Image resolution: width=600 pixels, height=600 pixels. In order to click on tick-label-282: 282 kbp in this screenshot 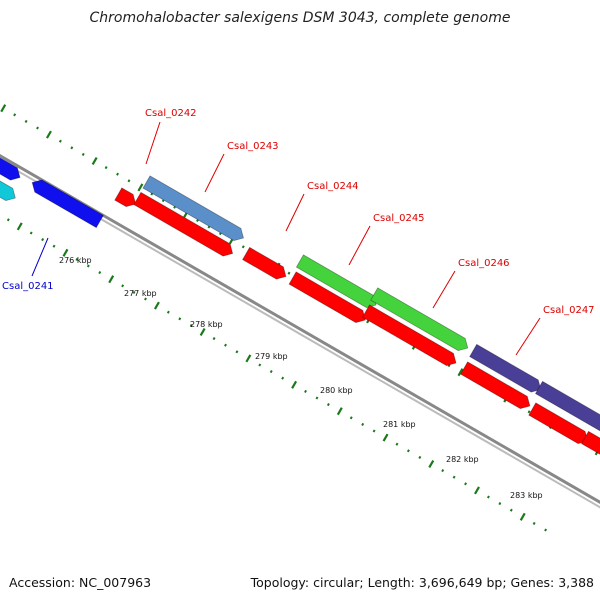, I will do `click(462, 459)`.